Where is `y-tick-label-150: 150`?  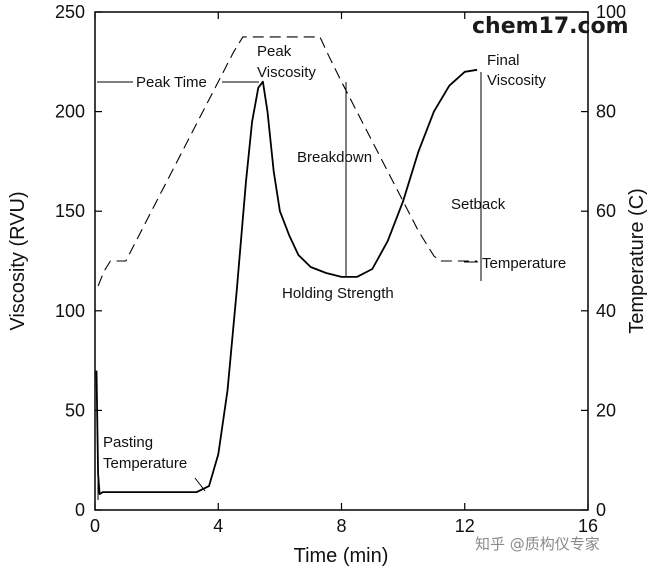 y-tick-label-150: 150 is located at coordinates (70, 211).